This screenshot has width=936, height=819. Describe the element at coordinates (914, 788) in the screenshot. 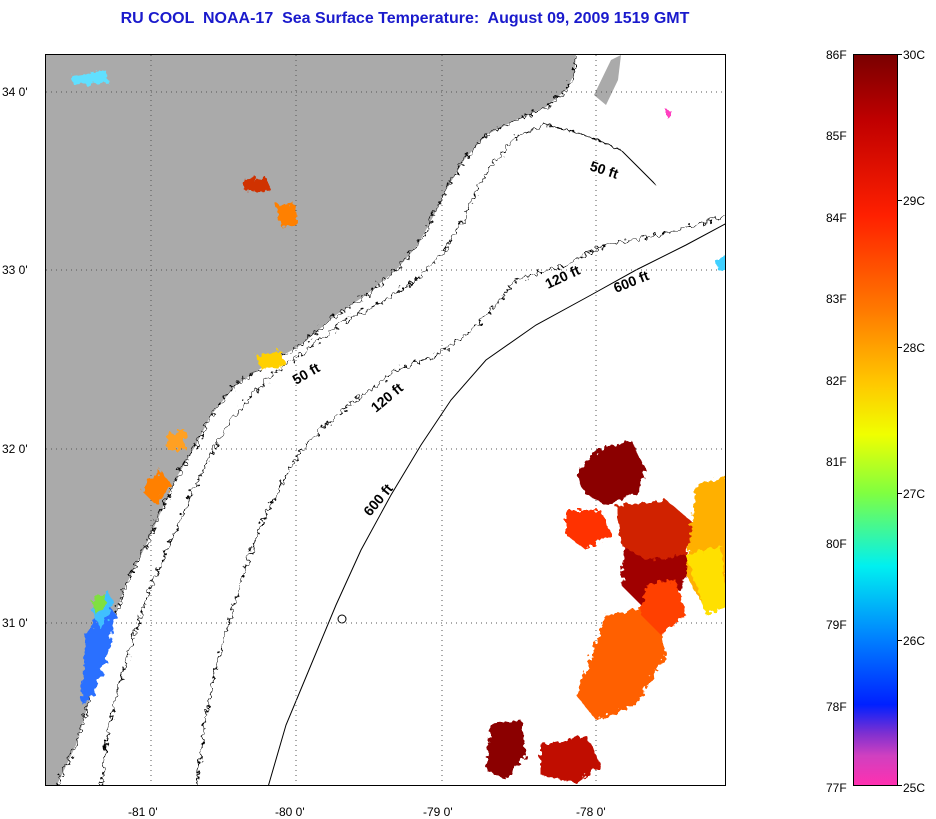

I see `cb-c-25: 25C` at that location.